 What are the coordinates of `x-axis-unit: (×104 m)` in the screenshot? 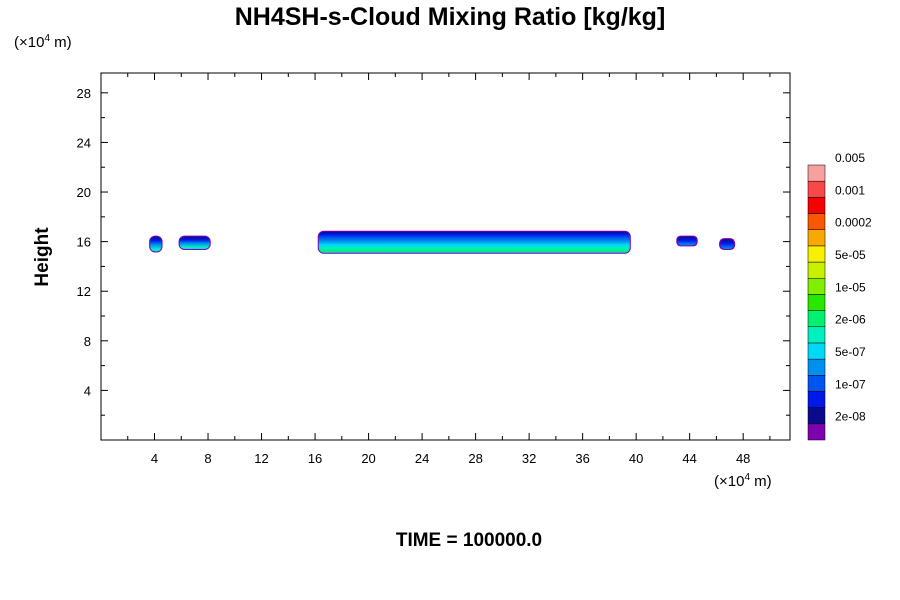 It's located at (743, 481).